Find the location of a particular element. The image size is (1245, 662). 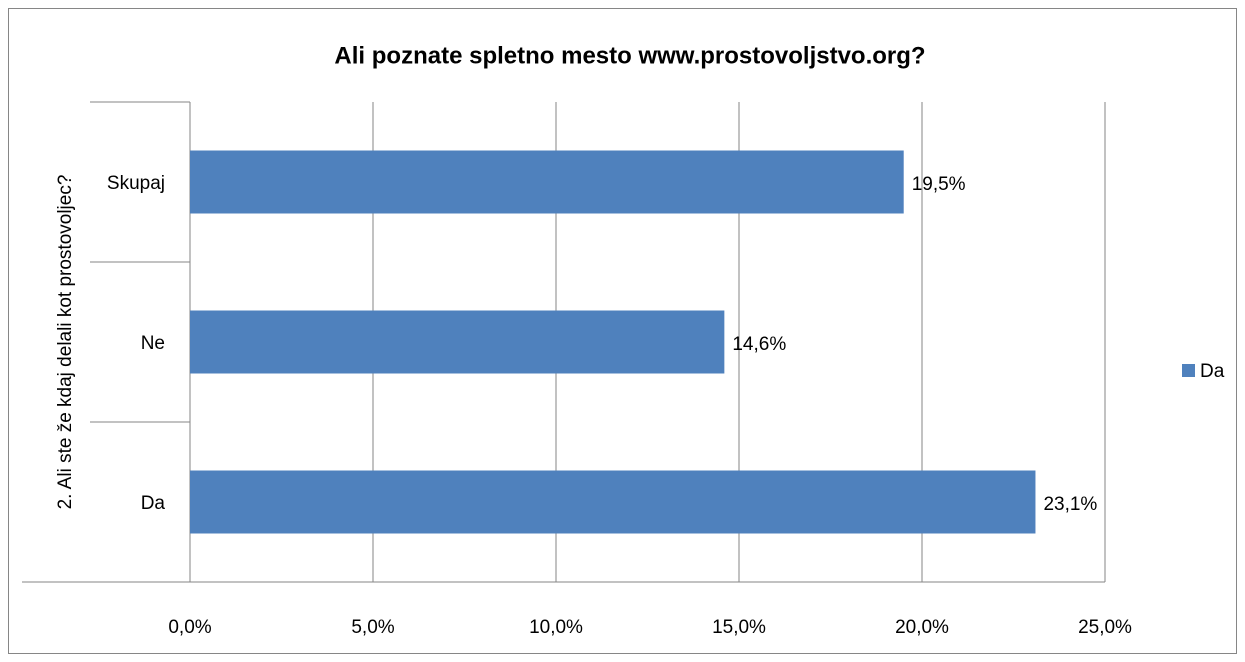

legend-label: Da is located at coordinates (1212, 371).